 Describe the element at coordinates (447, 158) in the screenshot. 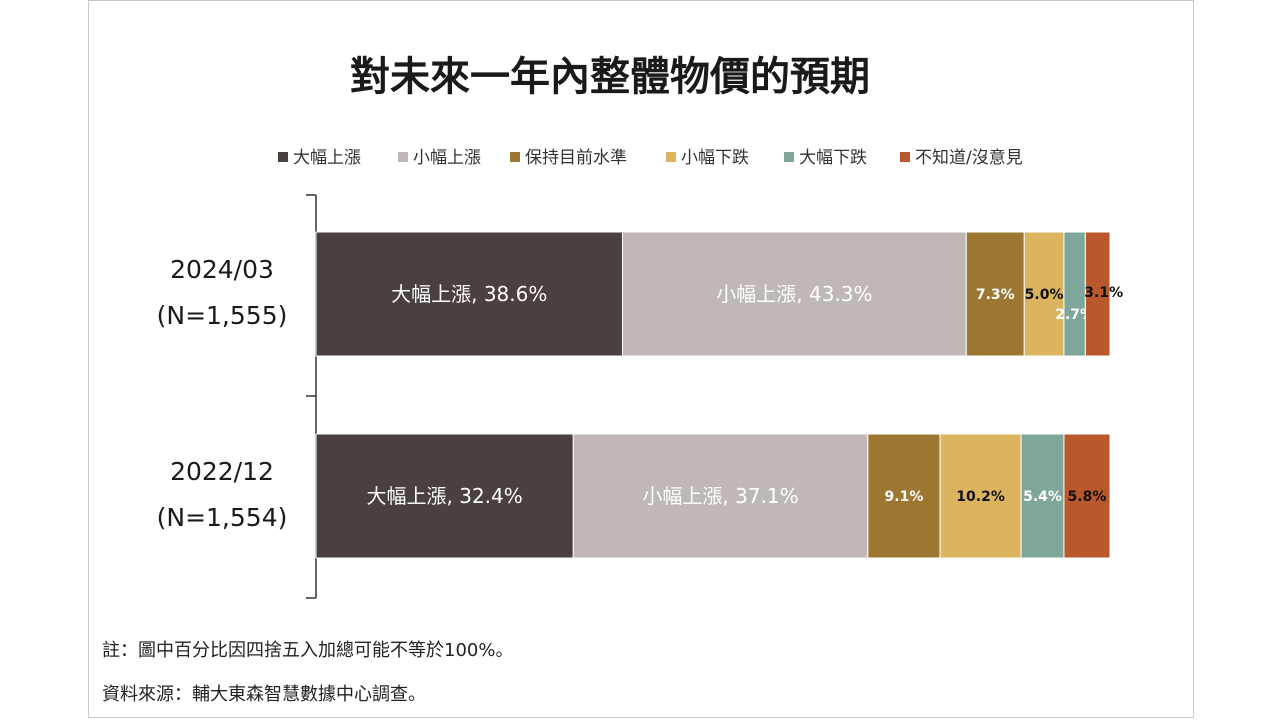

I see `legend-label: 小幅上漲` at that location.